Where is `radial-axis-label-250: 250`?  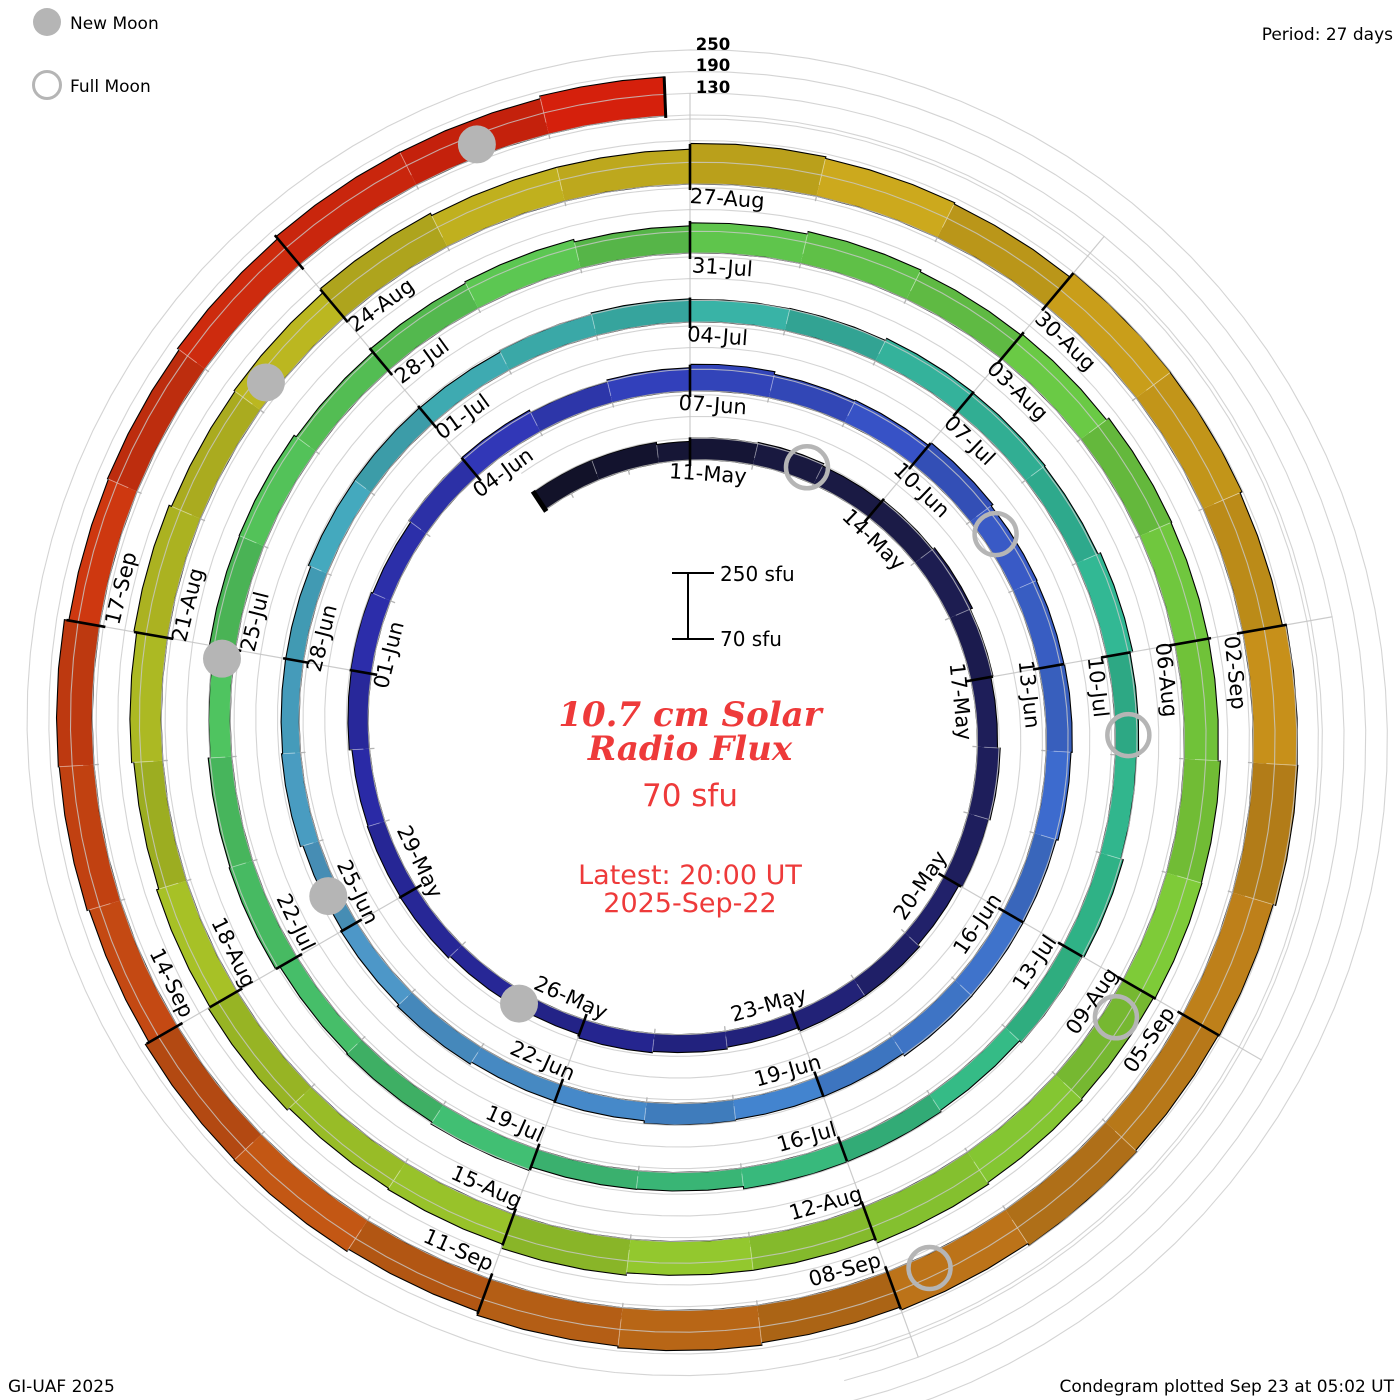 radial-axis-label-250: 250 is located at coordinates (713, 44).